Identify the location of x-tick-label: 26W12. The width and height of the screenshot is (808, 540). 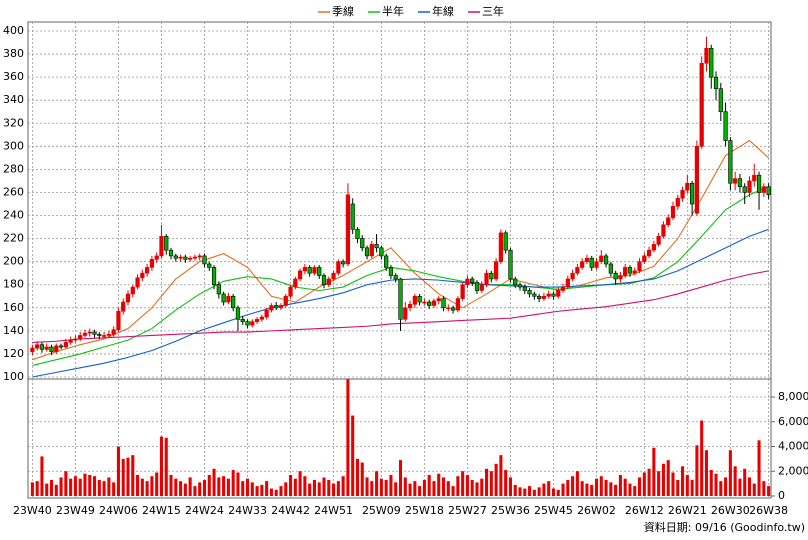
(644, 510).